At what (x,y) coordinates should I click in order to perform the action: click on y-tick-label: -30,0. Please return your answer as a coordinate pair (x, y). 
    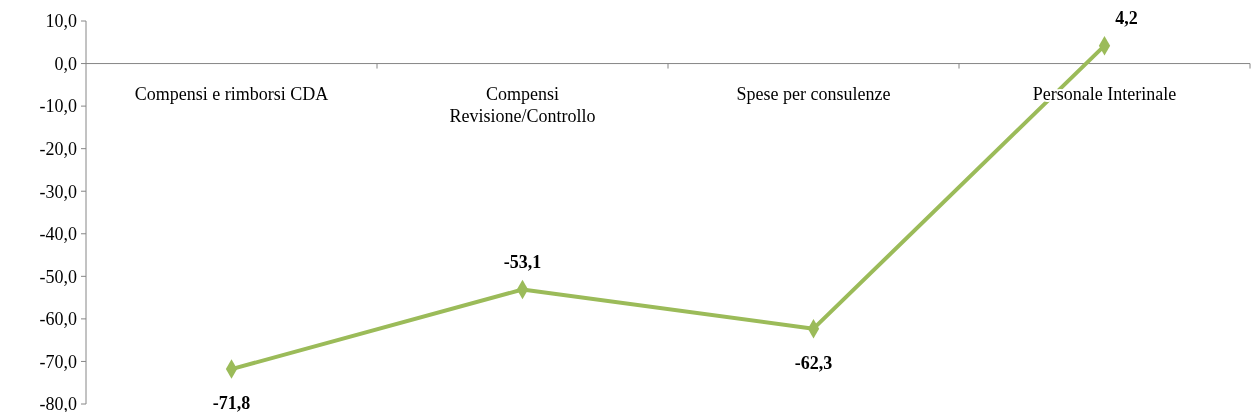
    Looking at the image, I should click on (58, 191).